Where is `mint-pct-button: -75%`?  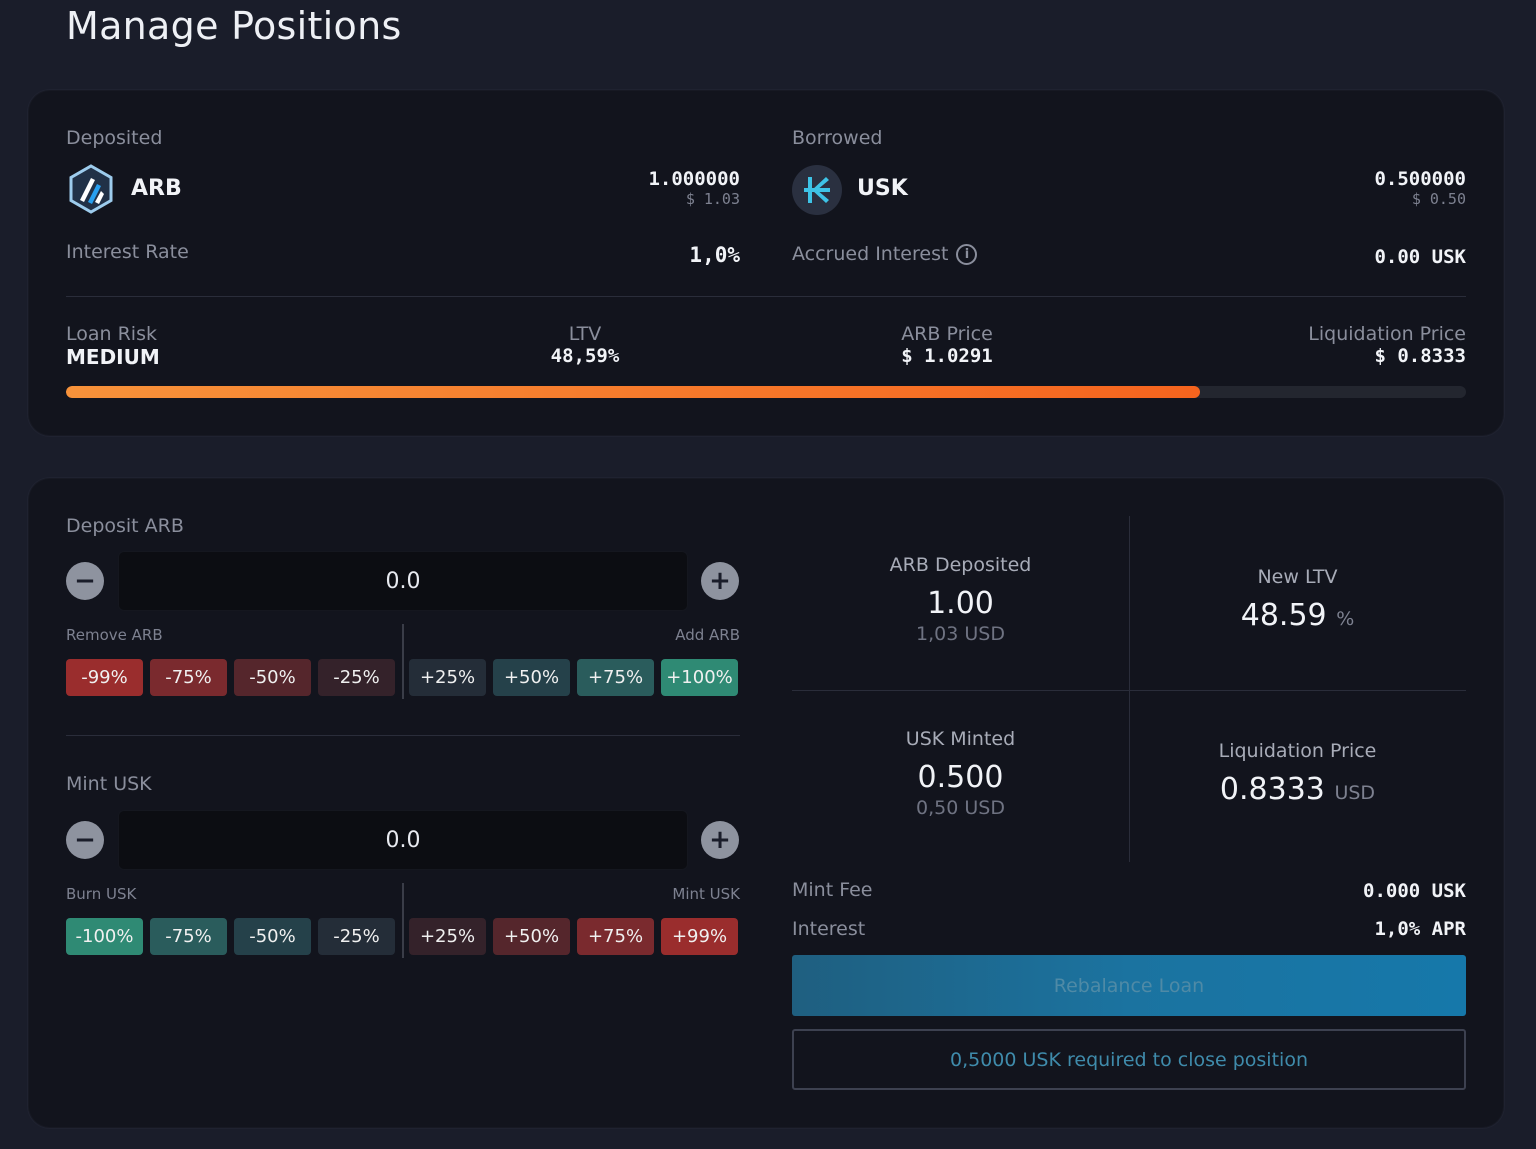 mint-pct-button: -75% is located at coordinates (188, 936).